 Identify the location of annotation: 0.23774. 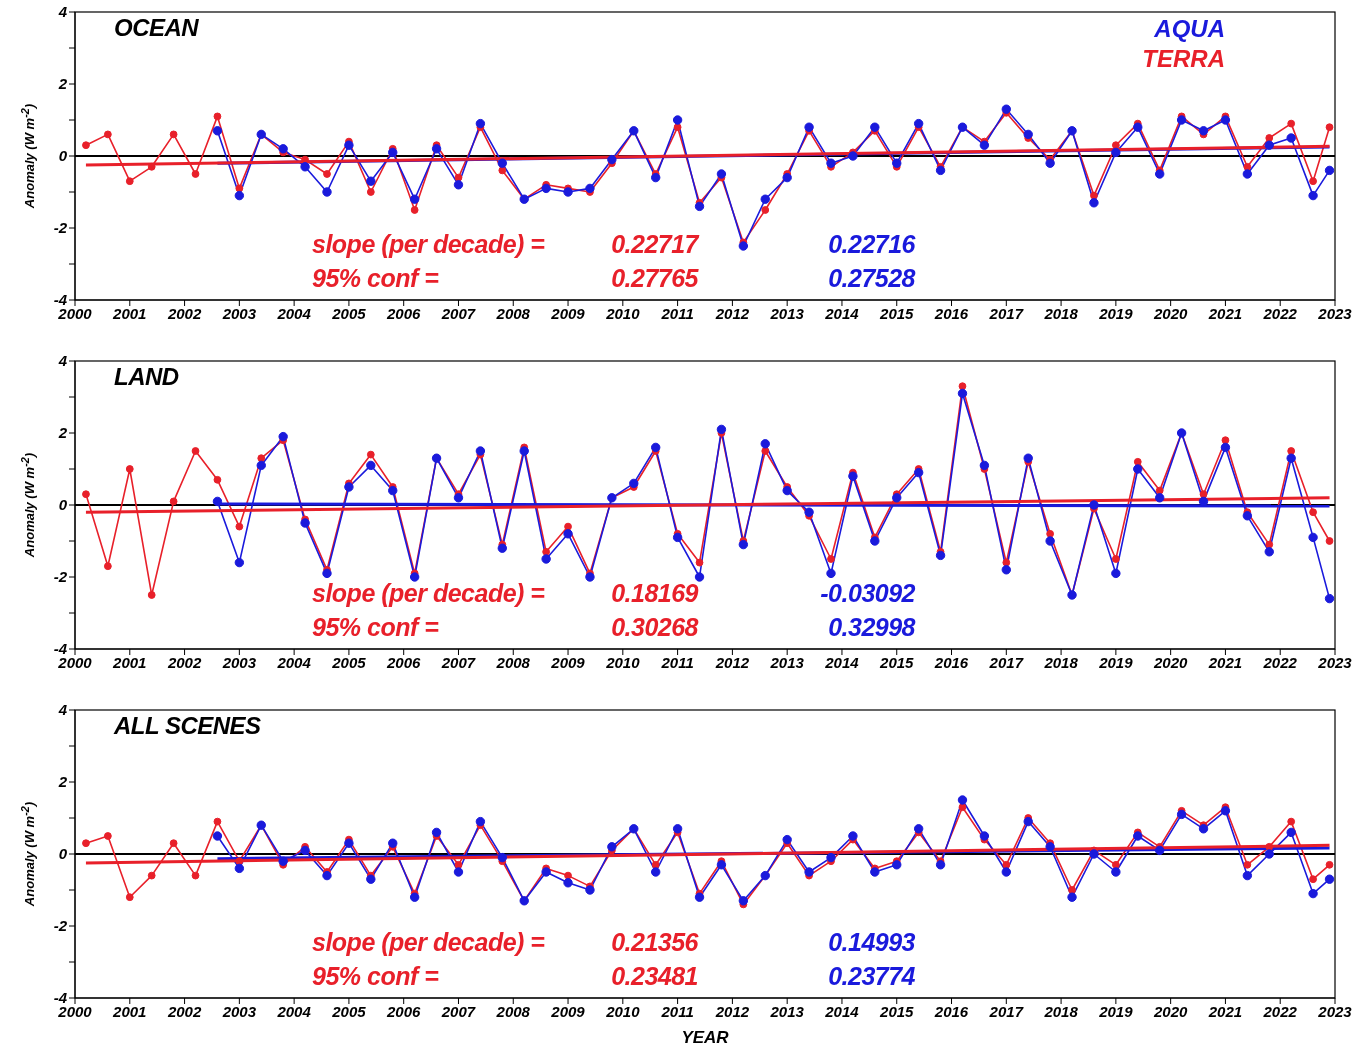
(871, 976).